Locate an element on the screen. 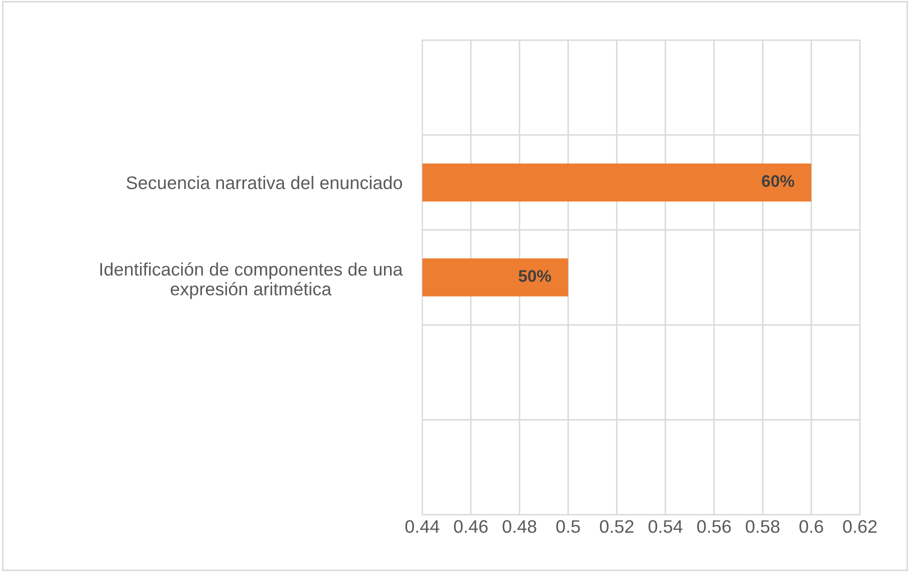 The width and height of the screenshot is (910, 572). x-tick-label: 0.6 is located at coordinates (811, 526).